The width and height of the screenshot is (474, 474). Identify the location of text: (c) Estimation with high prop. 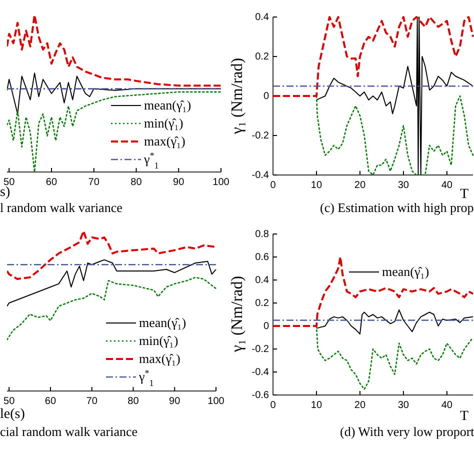
(397, 207).